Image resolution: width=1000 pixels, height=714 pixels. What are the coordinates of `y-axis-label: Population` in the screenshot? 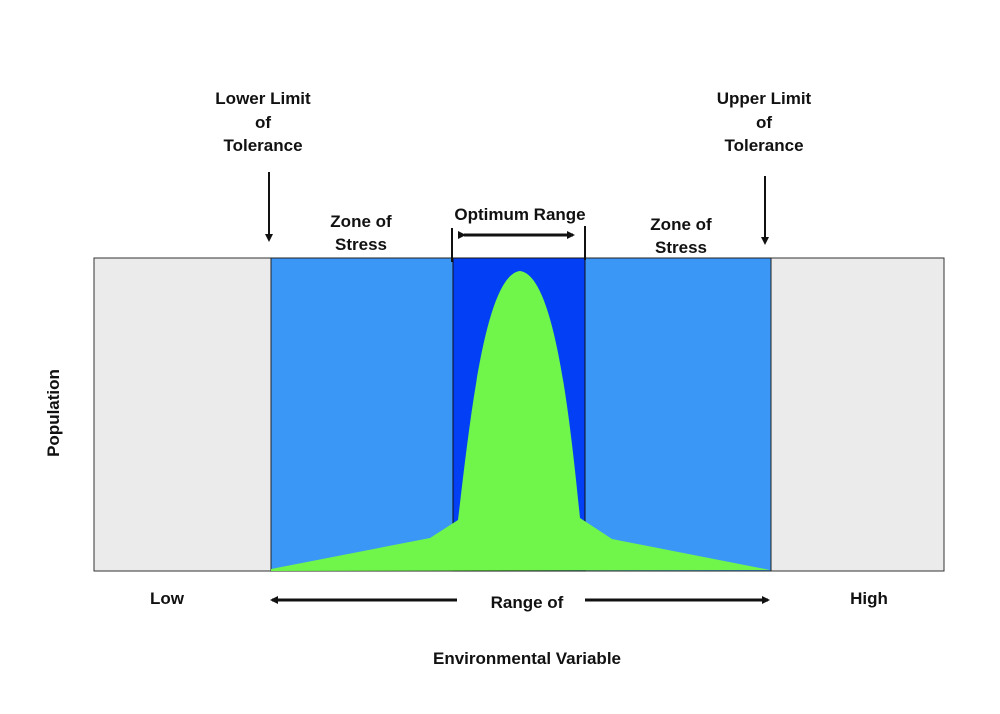 It's located at (53, 413).